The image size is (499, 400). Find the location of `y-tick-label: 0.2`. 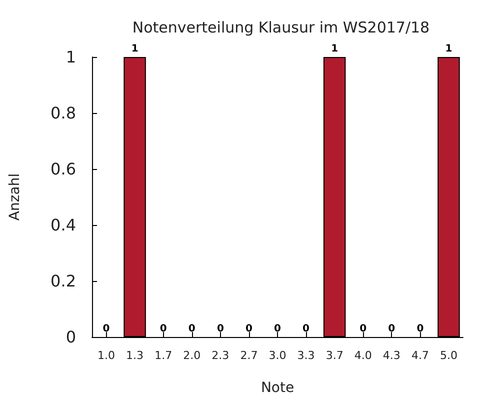

y-tick-label: 0.2 is located at coordinates (63, 281).